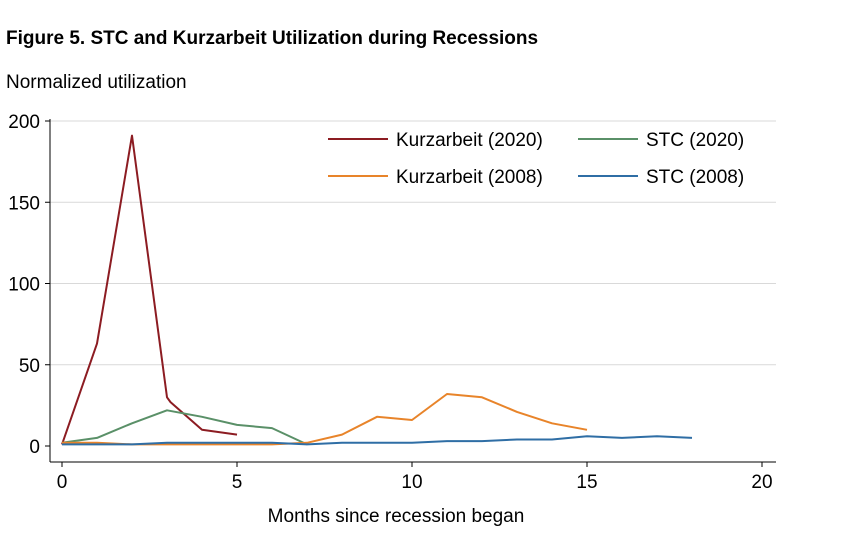 This screenshot has width=850, height=541. Describe the element at coordinates (34, 447) in the screenshot. I see `y-tick-label: 0` at that location.